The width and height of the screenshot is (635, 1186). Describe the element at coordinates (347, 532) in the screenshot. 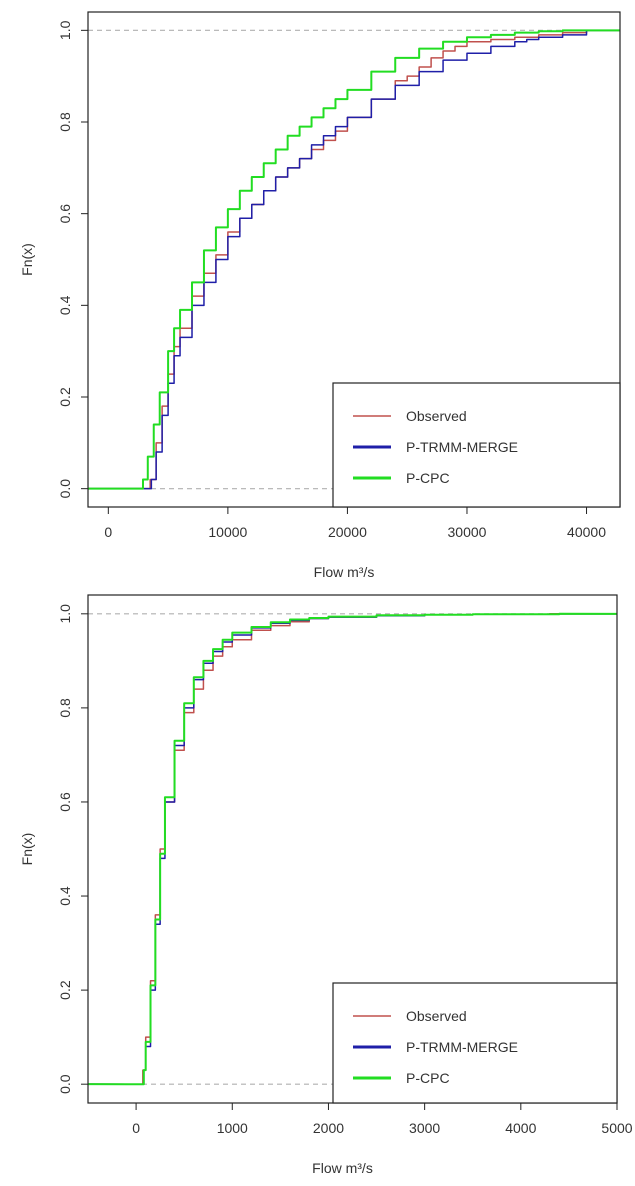

I see `x-tick-label: 20000` at that location.